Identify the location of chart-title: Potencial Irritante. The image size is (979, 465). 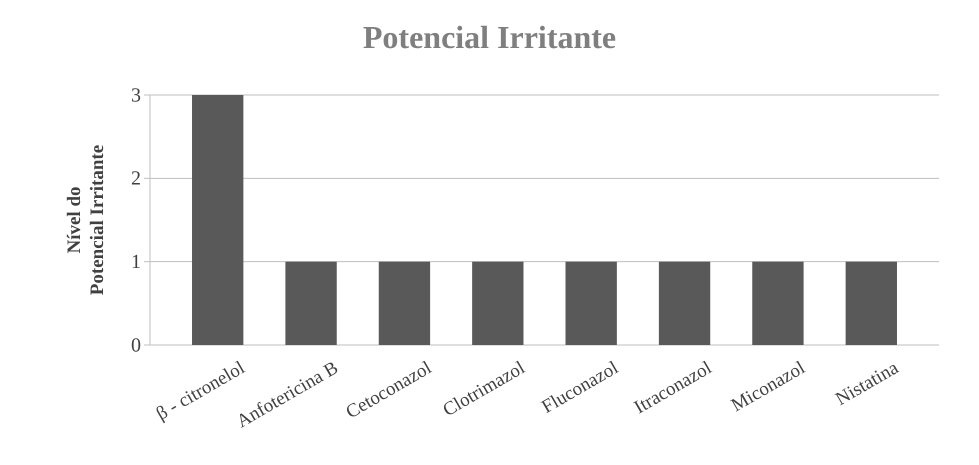
(489, 37).